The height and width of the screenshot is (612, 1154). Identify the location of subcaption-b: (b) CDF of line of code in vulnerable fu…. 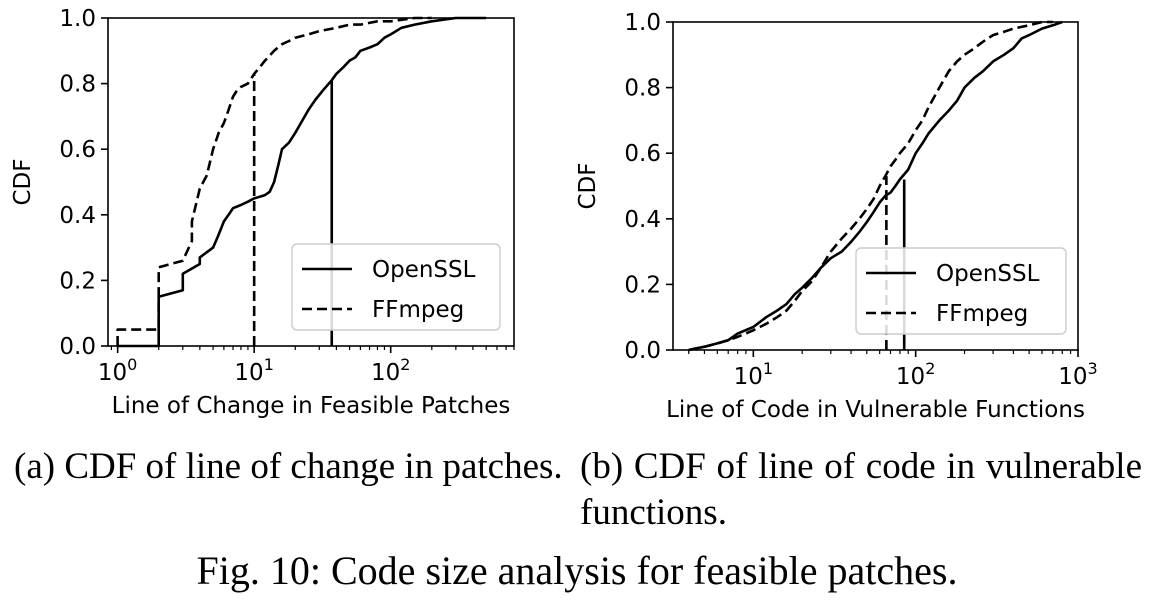
(861, 489).